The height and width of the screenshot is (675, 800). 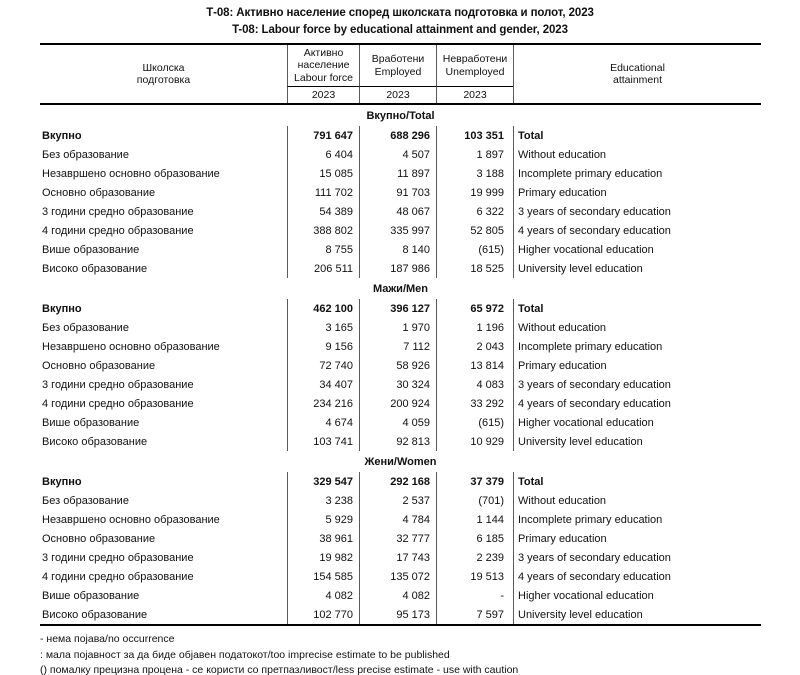 I want to click on cell-labour-force: 6 404, so click(x=323, y=154).